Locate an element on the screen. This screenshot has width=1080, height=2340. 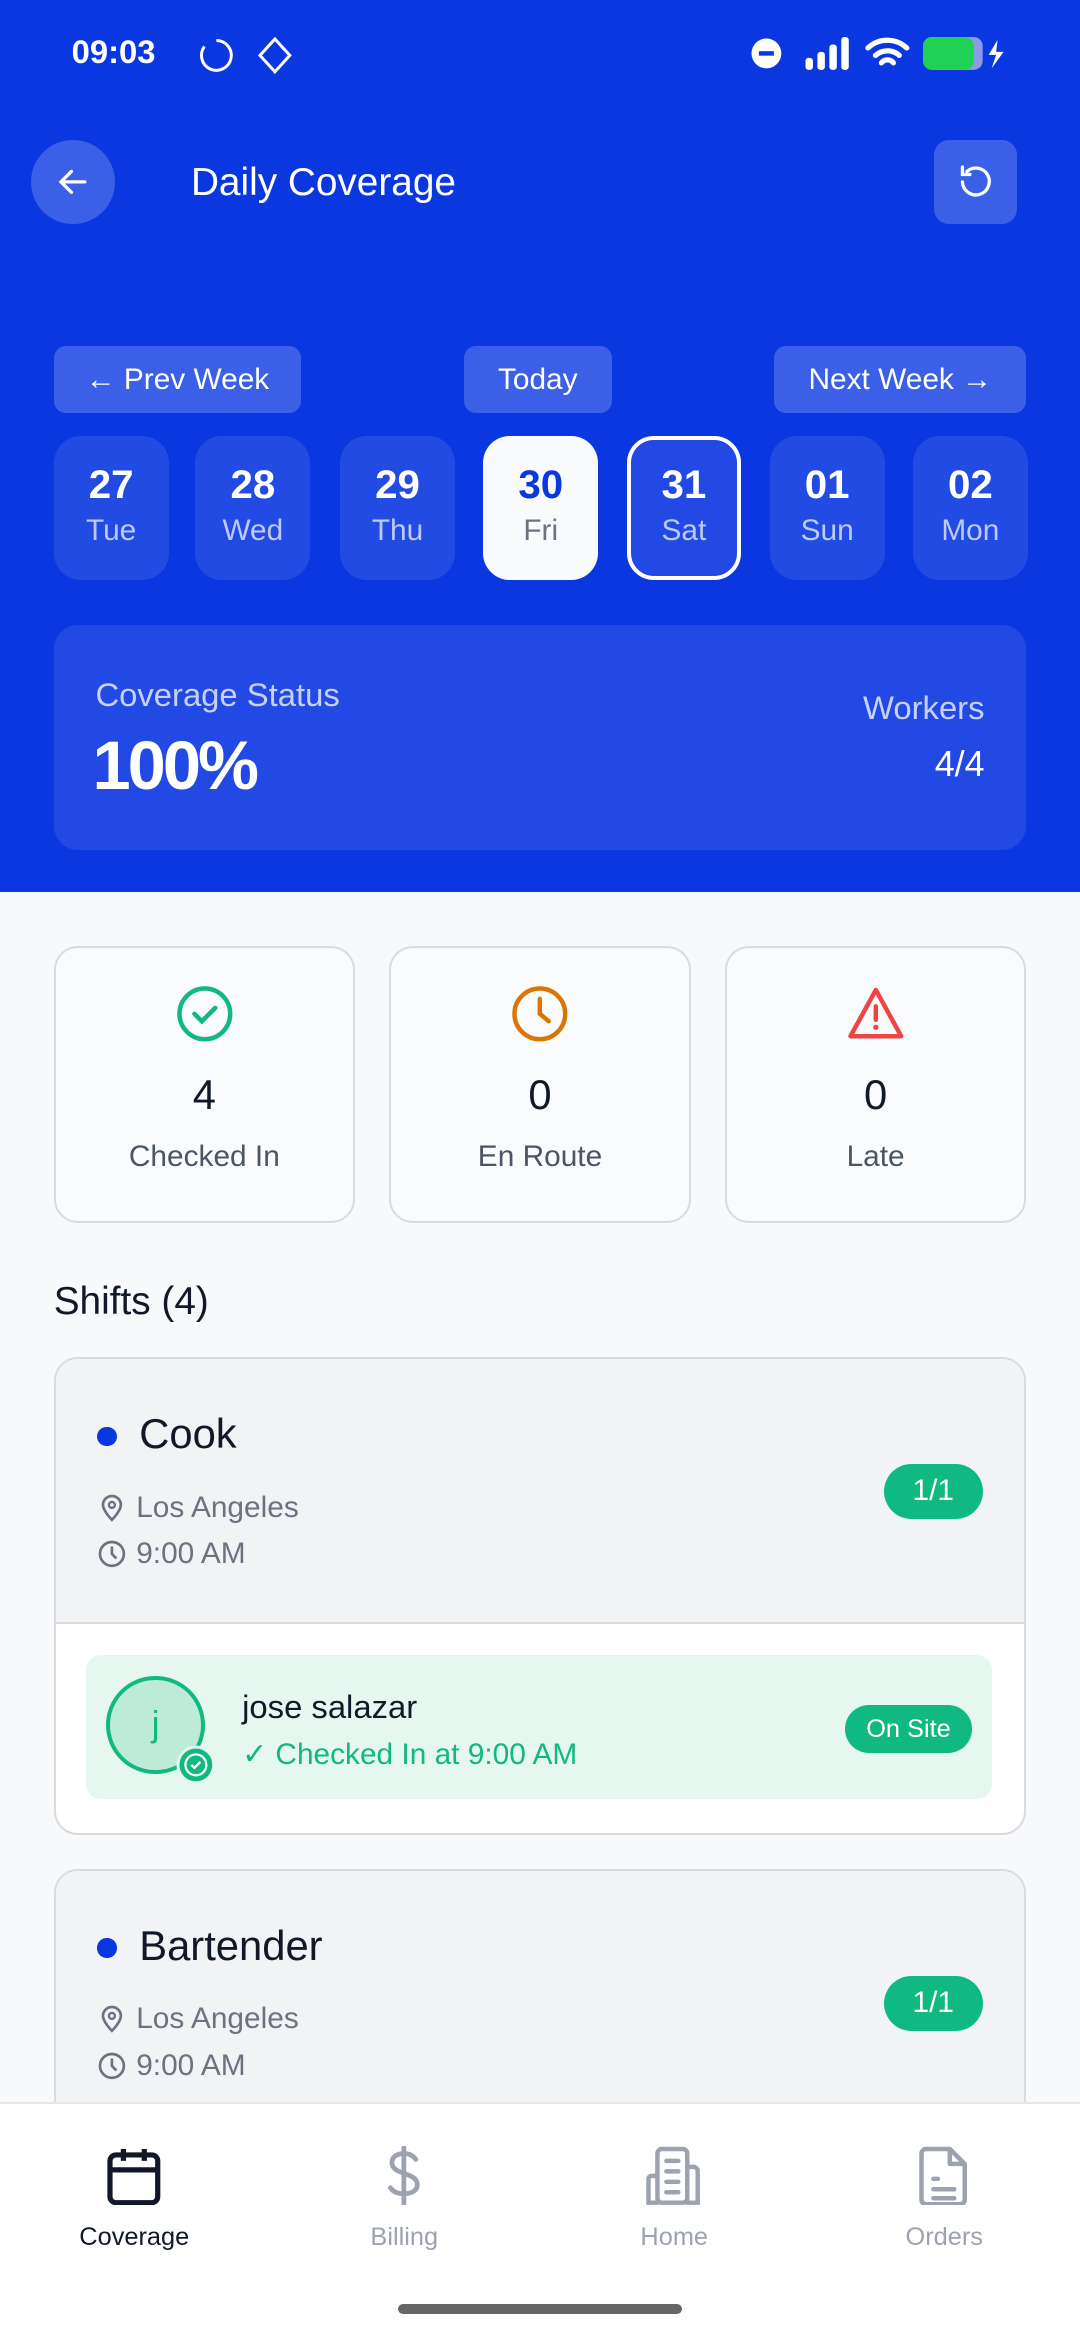
status-bar: 09:03 is located at coordinates (540, 55).